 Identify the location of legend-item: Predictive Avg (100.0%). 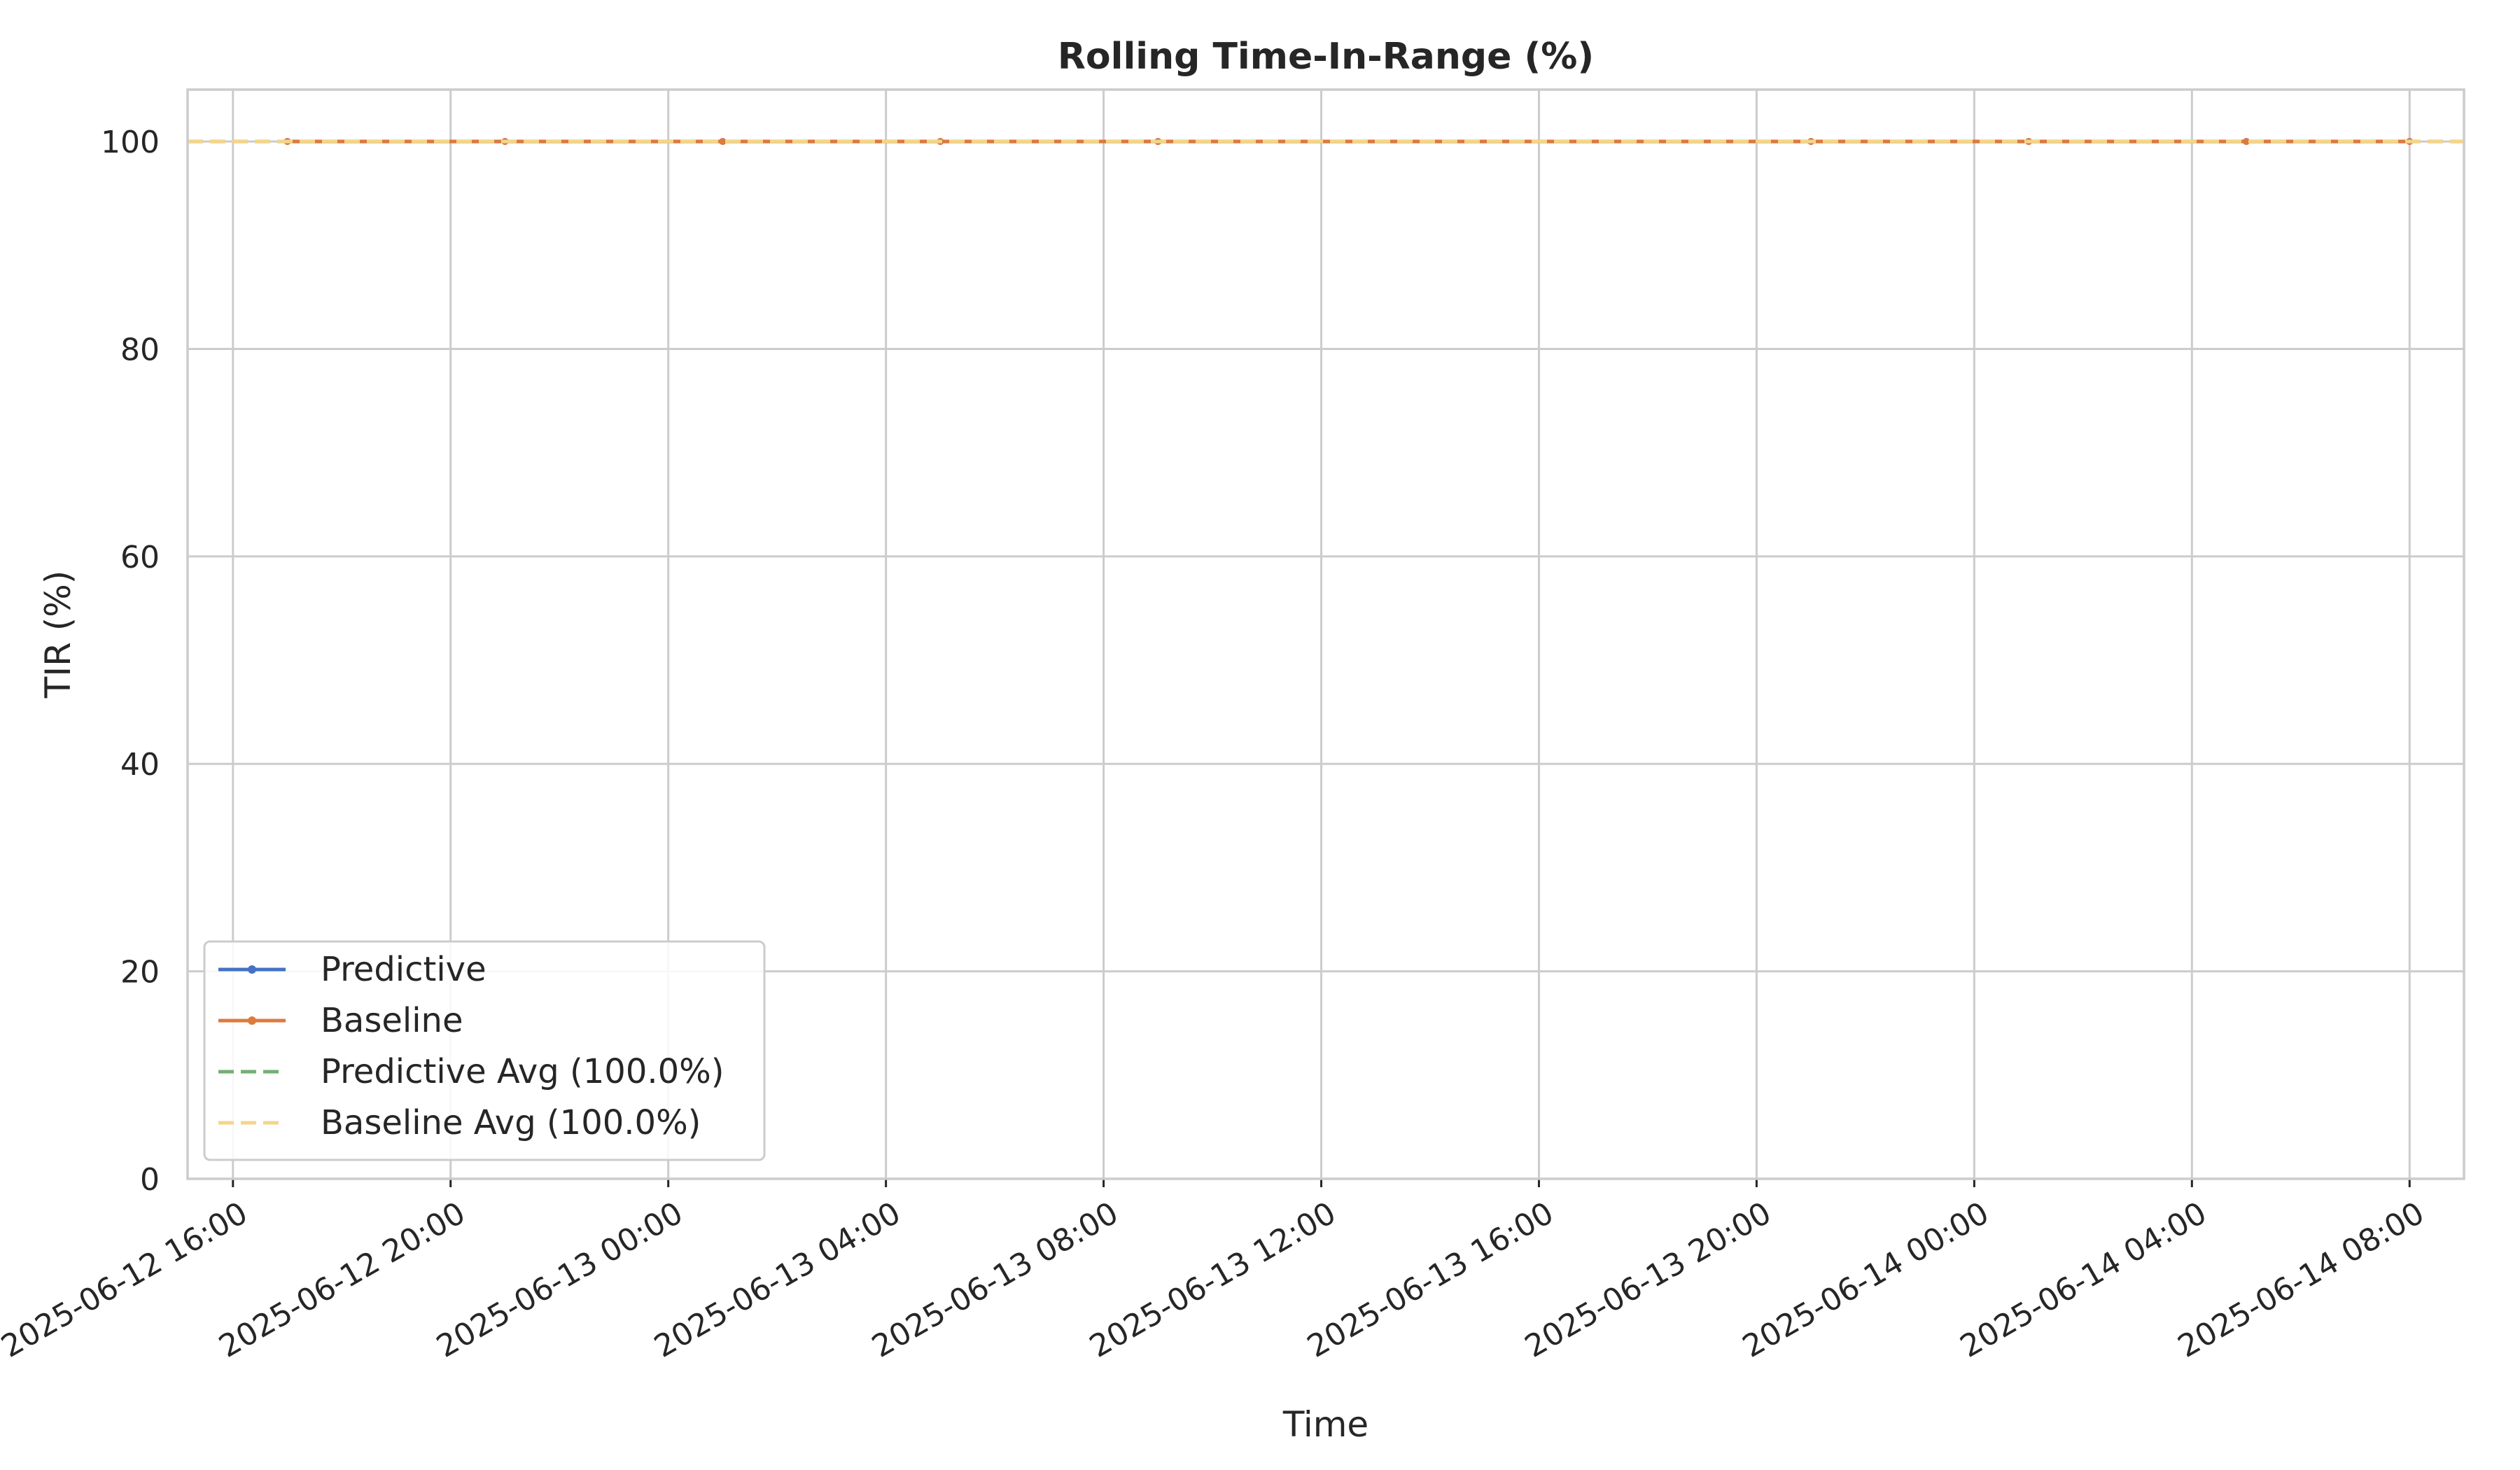
(471, 1071).